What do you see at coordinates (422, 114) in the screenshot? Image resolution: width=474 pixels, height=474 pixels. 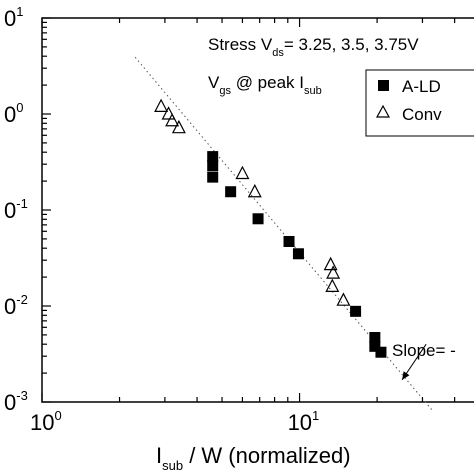 I see `legend-label-conv: Conv` at bounding box center [422, 114].